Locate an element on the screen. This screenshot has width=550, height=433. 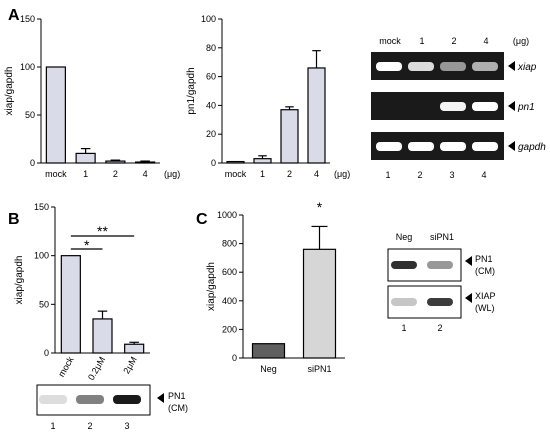
gel-unit-label: (μg) is located at coordinates (521, 41).